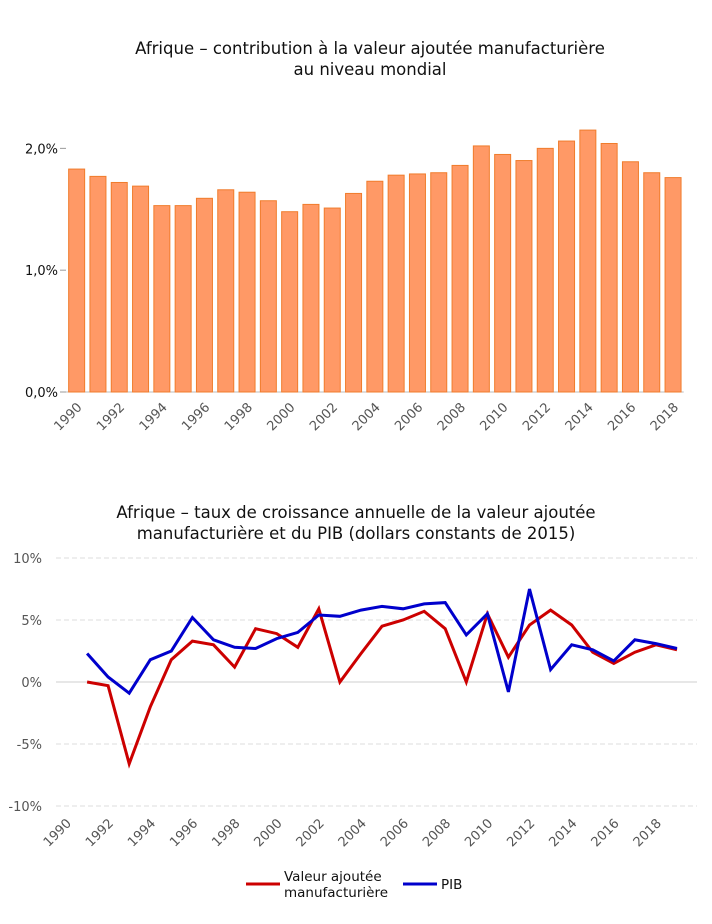 Image resolution: width=712 pixels, height=924 pixels. I want to click on legend-label-valeur-ajoutee: manufacturière, so click(336, 893).